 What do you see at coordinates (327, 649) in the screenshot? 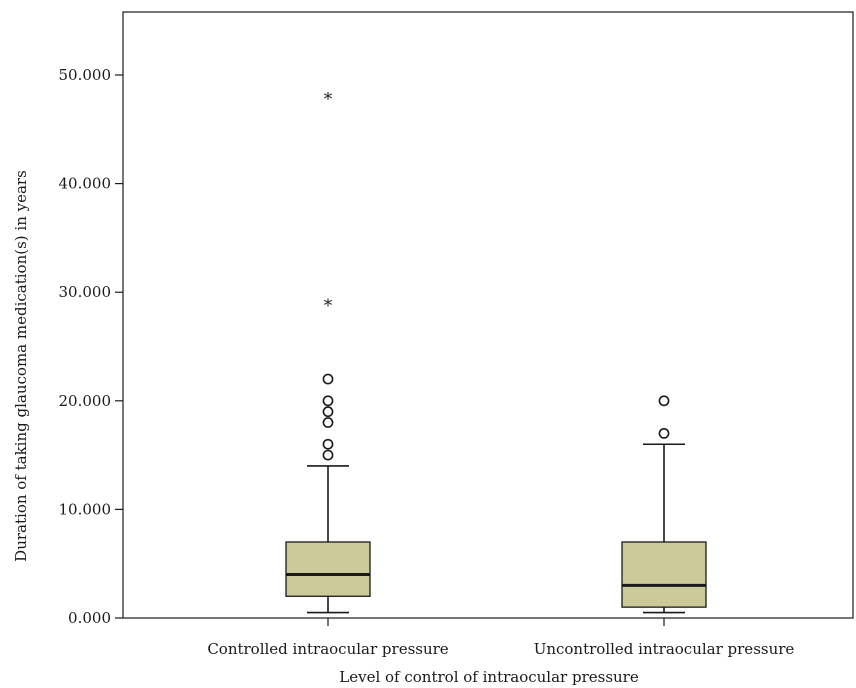
I see `x-category-label: Controlled intraocular pressure` at bounding box center [327, 649].